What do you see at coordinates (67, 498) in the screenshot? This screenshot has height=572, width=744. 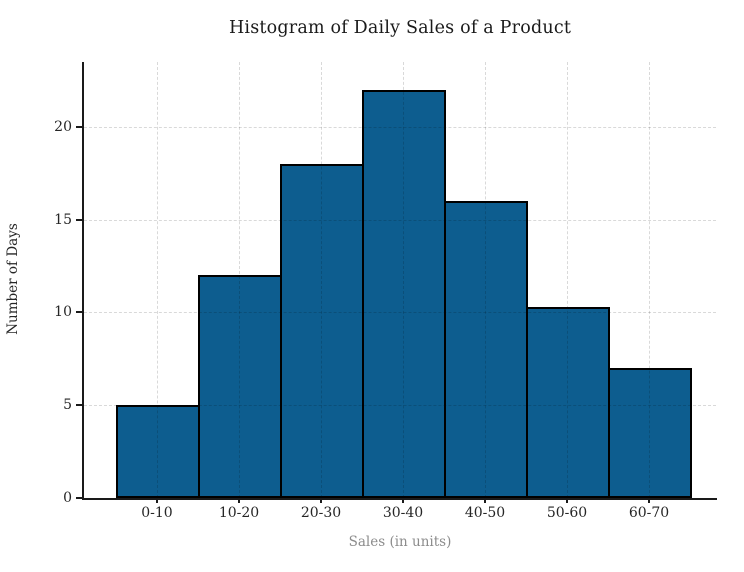 I see `y-tick-label: 0` at bounding box center [67, 498].